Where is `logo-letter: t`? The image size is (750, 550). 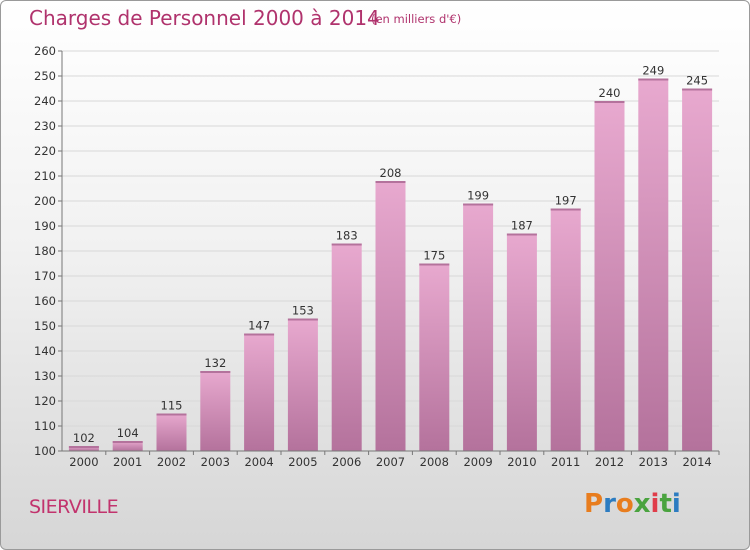
logo-letter: t is located at coordinates (665, 504).